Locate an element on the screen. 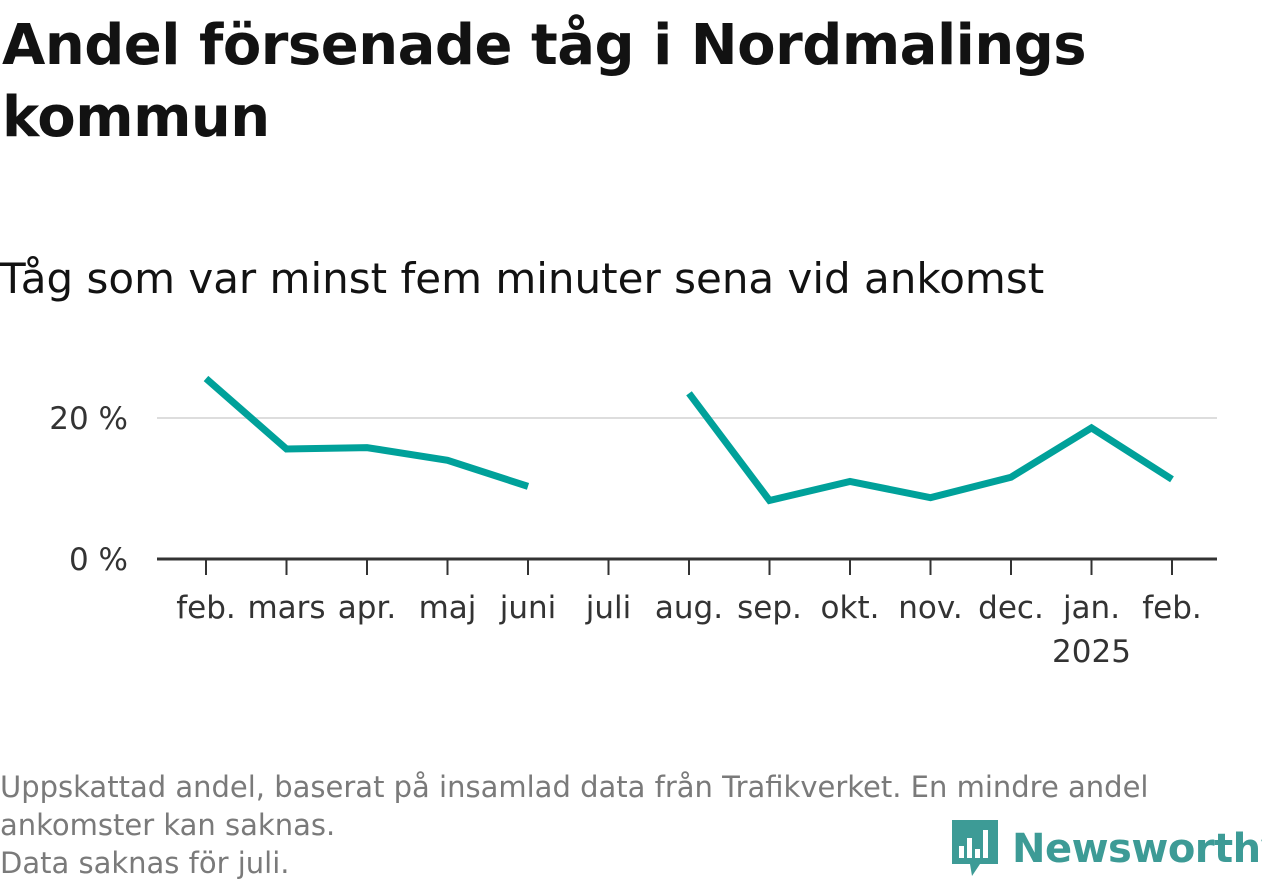  x-tick-label: okt. is located at coordinates (850, 608).